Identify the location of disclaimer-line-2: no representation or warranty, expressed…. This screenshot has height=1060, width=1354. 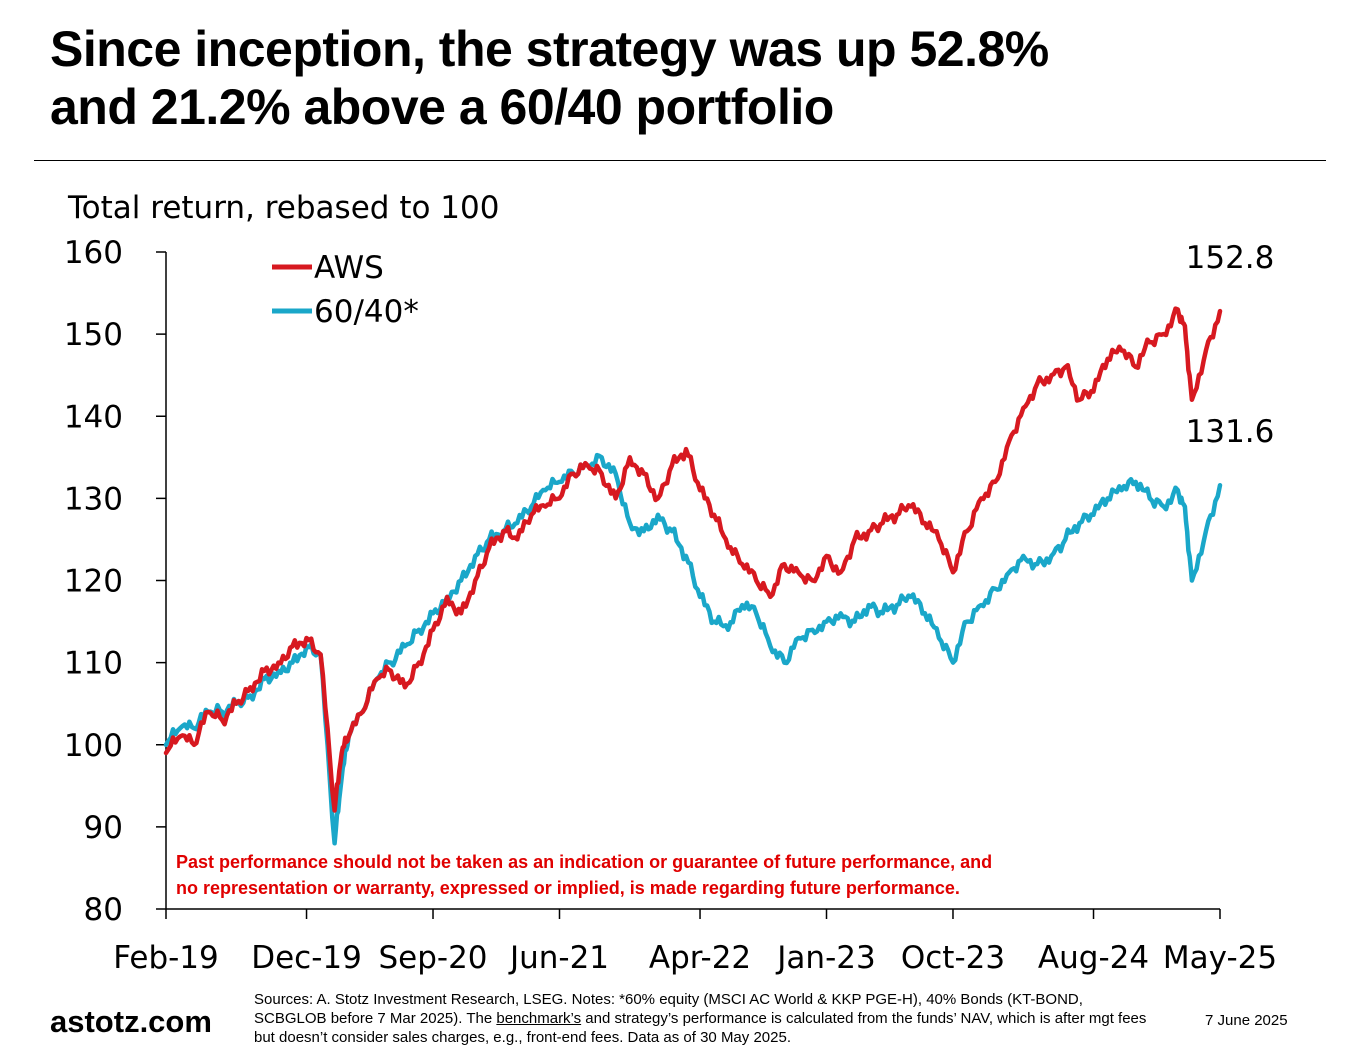
(568, 888).